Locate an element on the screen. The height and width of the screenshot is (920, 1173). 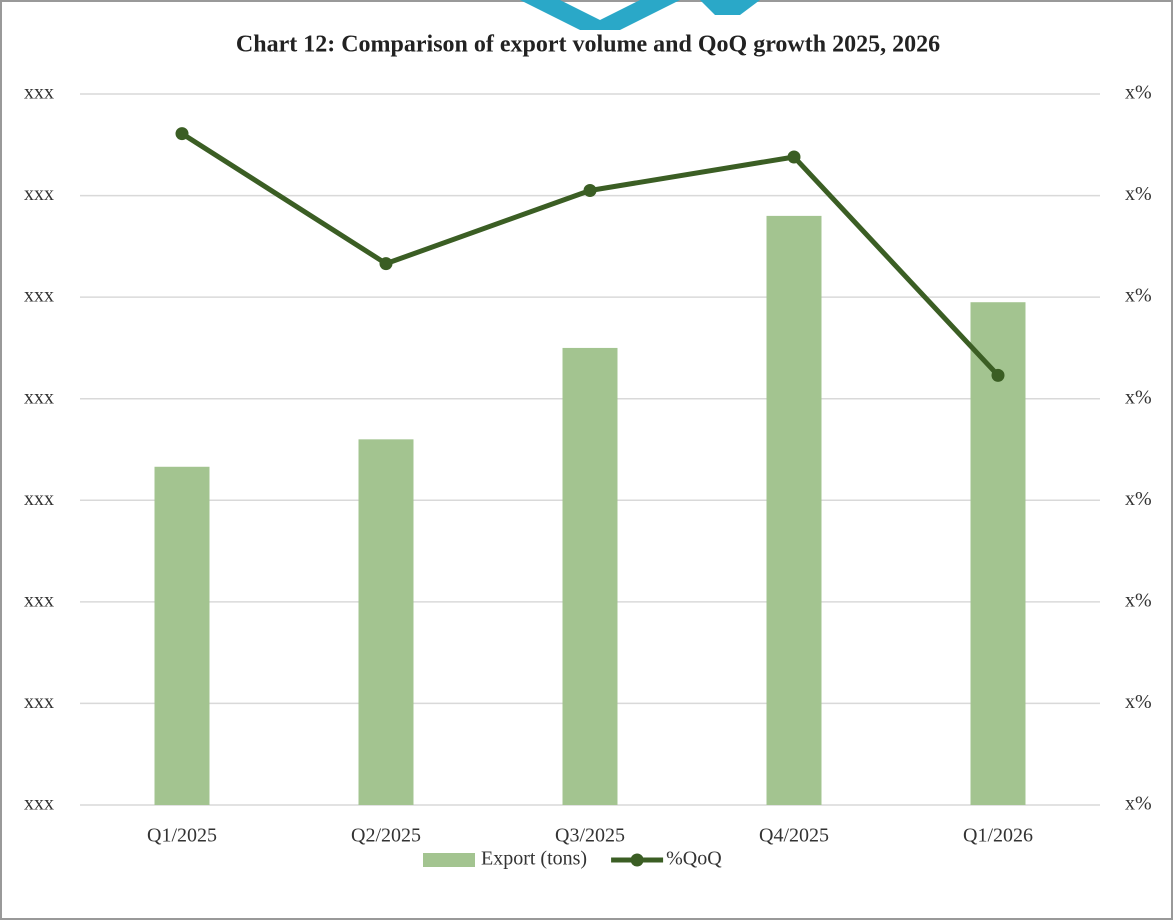
x-tick-label: Q3/2025 is located at coordinates (590, 836).